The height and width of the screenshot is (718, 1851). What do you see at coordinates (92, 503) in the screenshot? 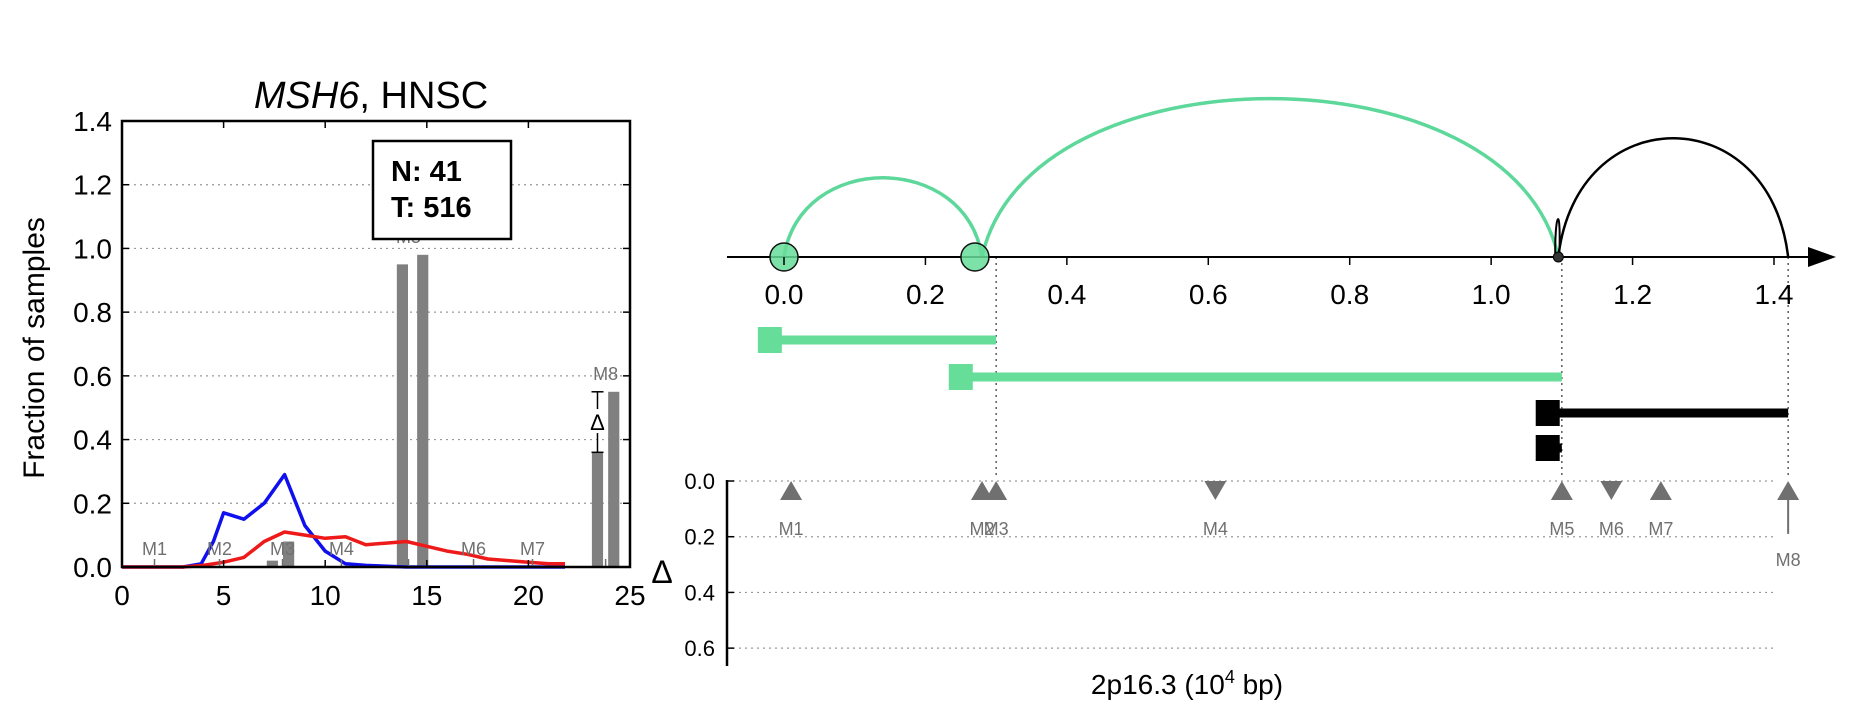
I see `left-y-tick-label: 0.2` at bounding box center [92, 503].